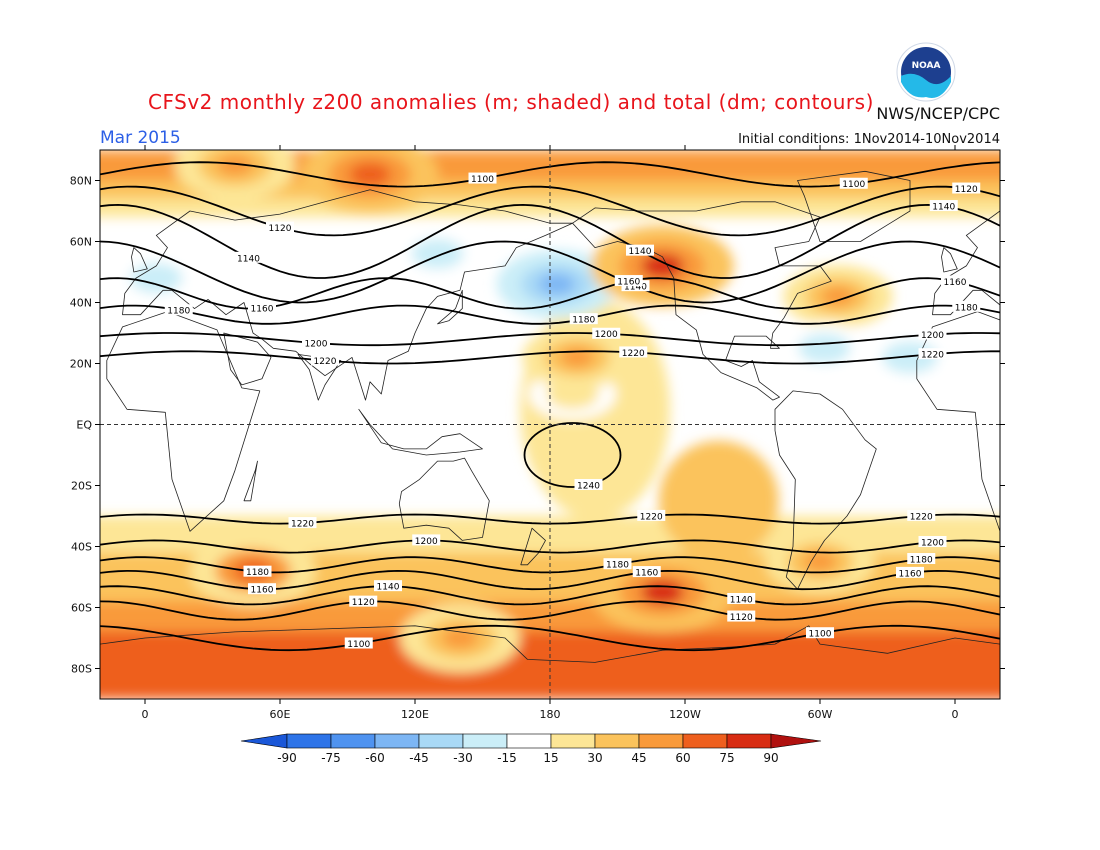  I want to click on colorbar-arrow-low, so click(264, 741).